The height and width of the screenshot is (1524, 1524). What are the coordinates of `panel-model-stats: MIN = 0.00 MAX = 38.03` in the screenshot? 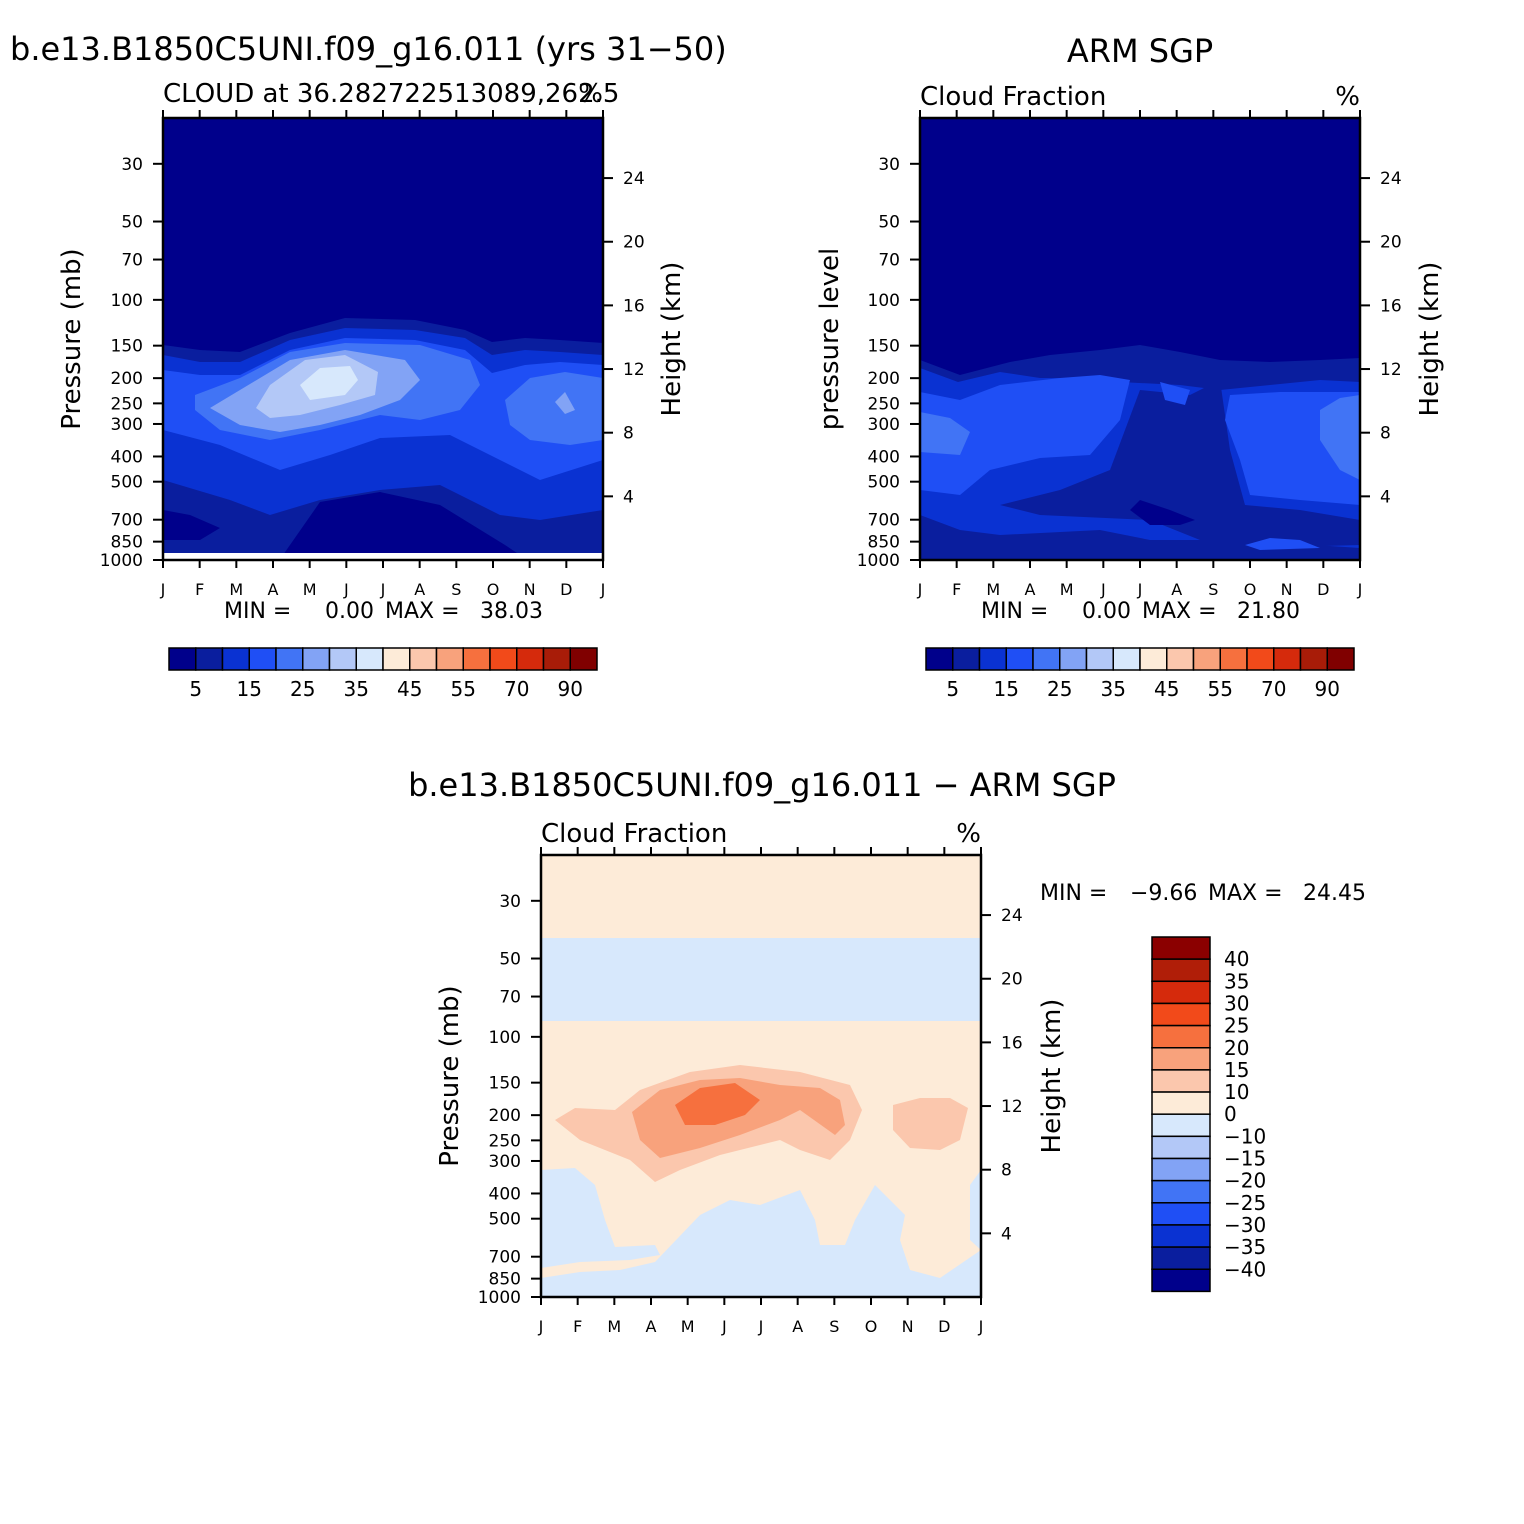 It's located at (383, 611).